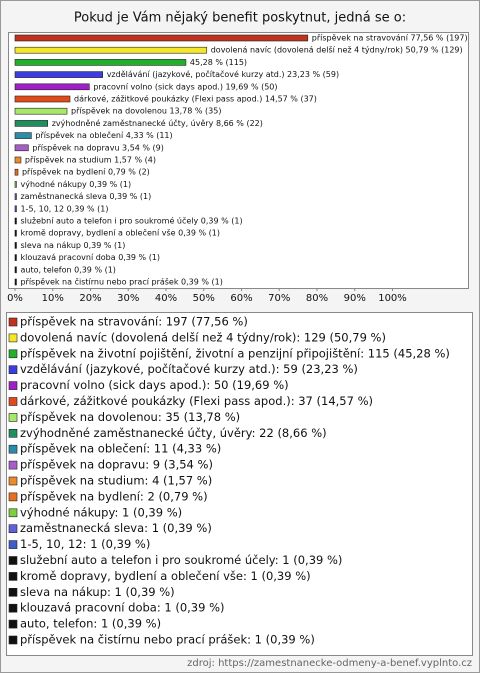 Image resolution: width=480 pixels, height=673 pixels. Describe the element at coordinates (122, 608) in the screenshot. I see `legend-label: klouzavá pracovní doba: 1 (0,39 %)` at that location.